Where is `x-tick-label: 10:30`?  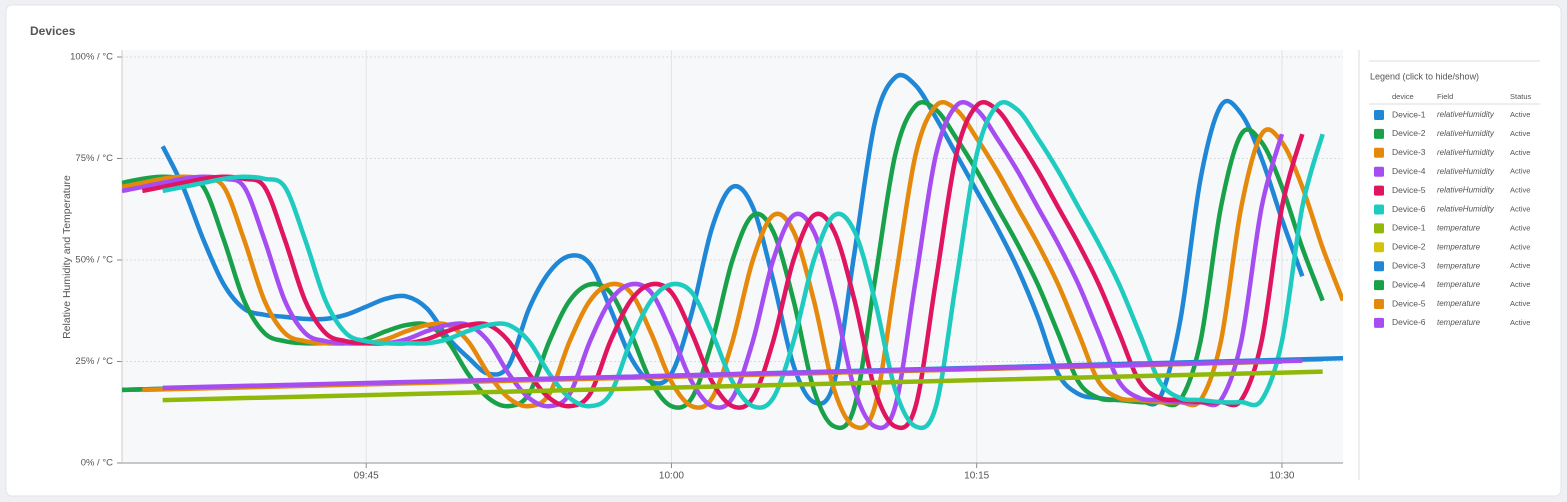
x-tick-label: 10:30 is located at coordinates (1281, 476).